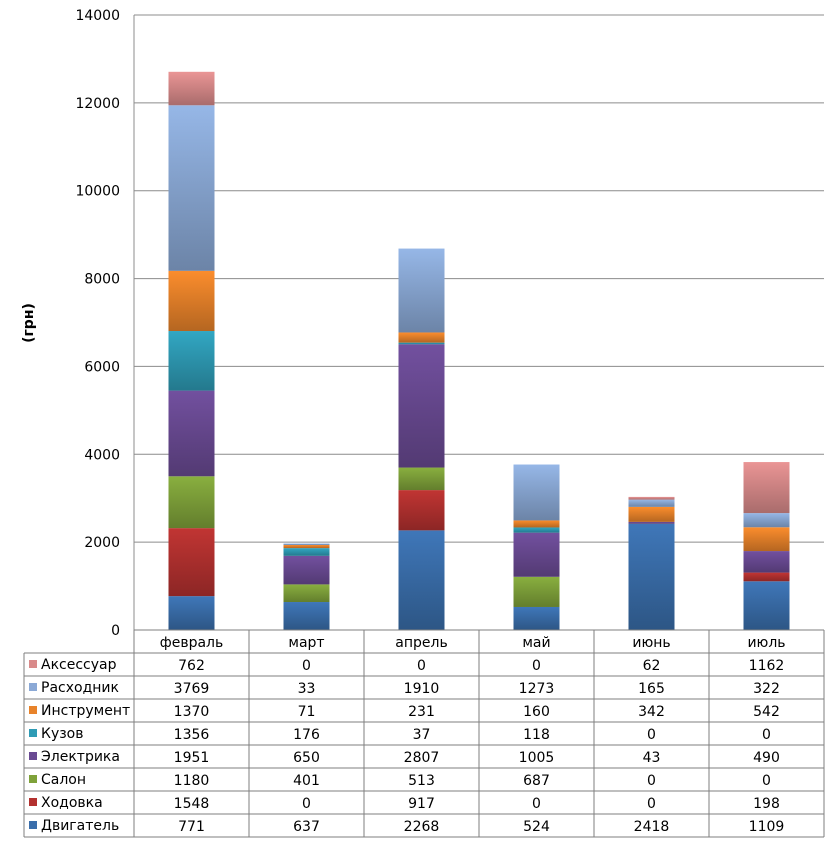 The height and width of the screenshot is (843, 839). What do you see at coordinates (536, 643) in the screenshot?
I see `x-tick-label: май` at bounding box center [536, 643].